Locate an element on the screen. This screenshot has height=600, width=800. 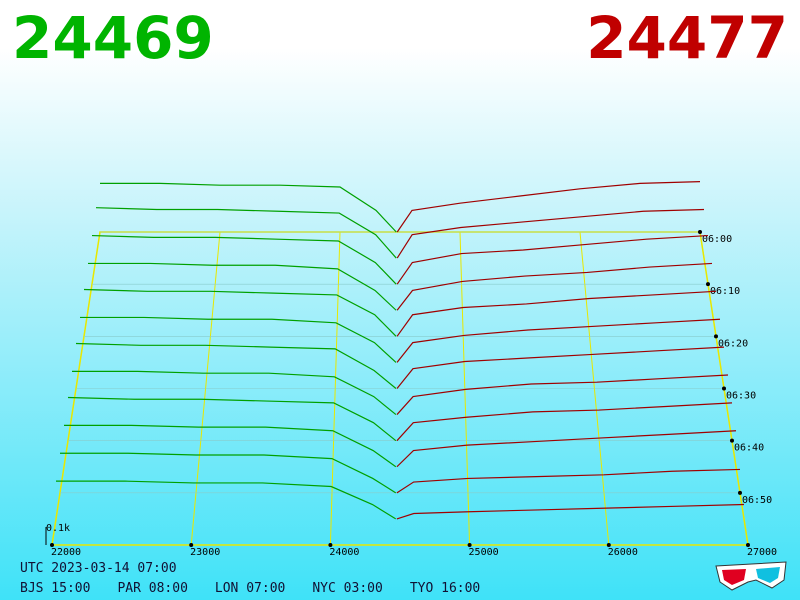
city-time: LON 07:00 is located at coordinates (250, 588).